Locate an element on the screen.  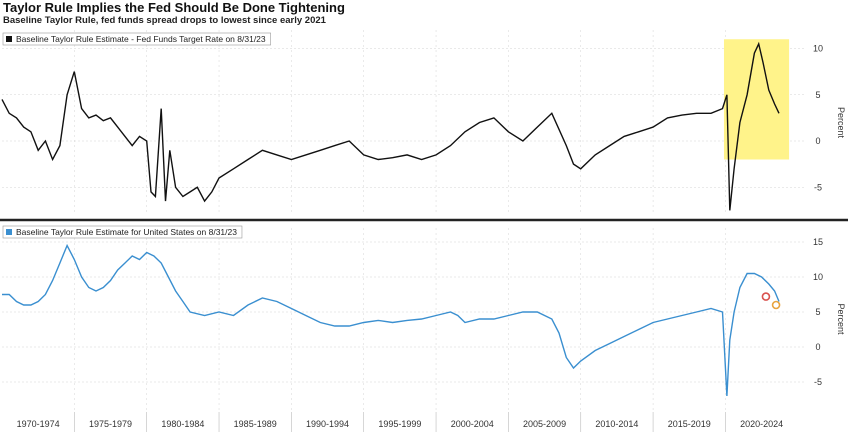
x-tick-label: 1995-1999 is located at coordinates (399, 424).